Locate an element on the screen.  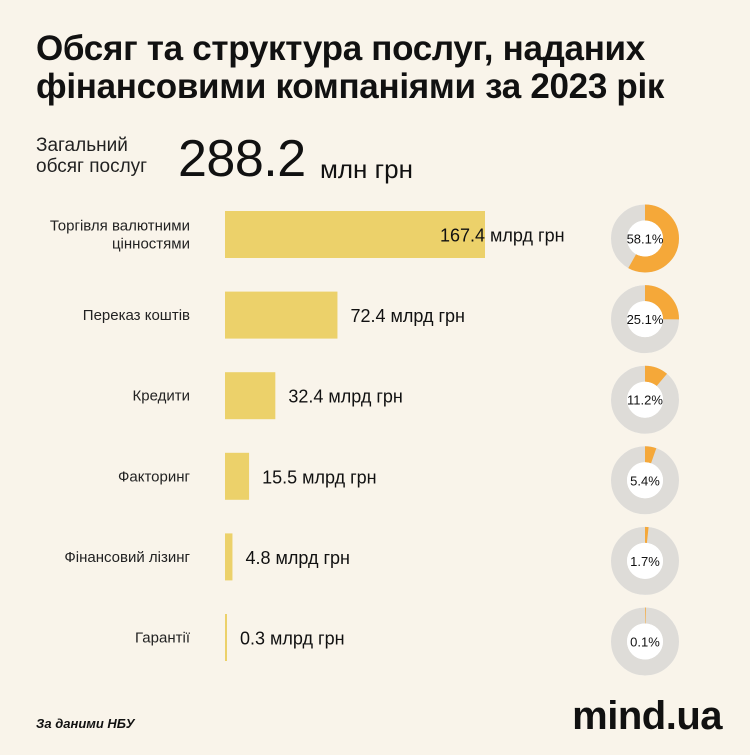
category-label: Переказ коштів is located at coordinates (136, 315).